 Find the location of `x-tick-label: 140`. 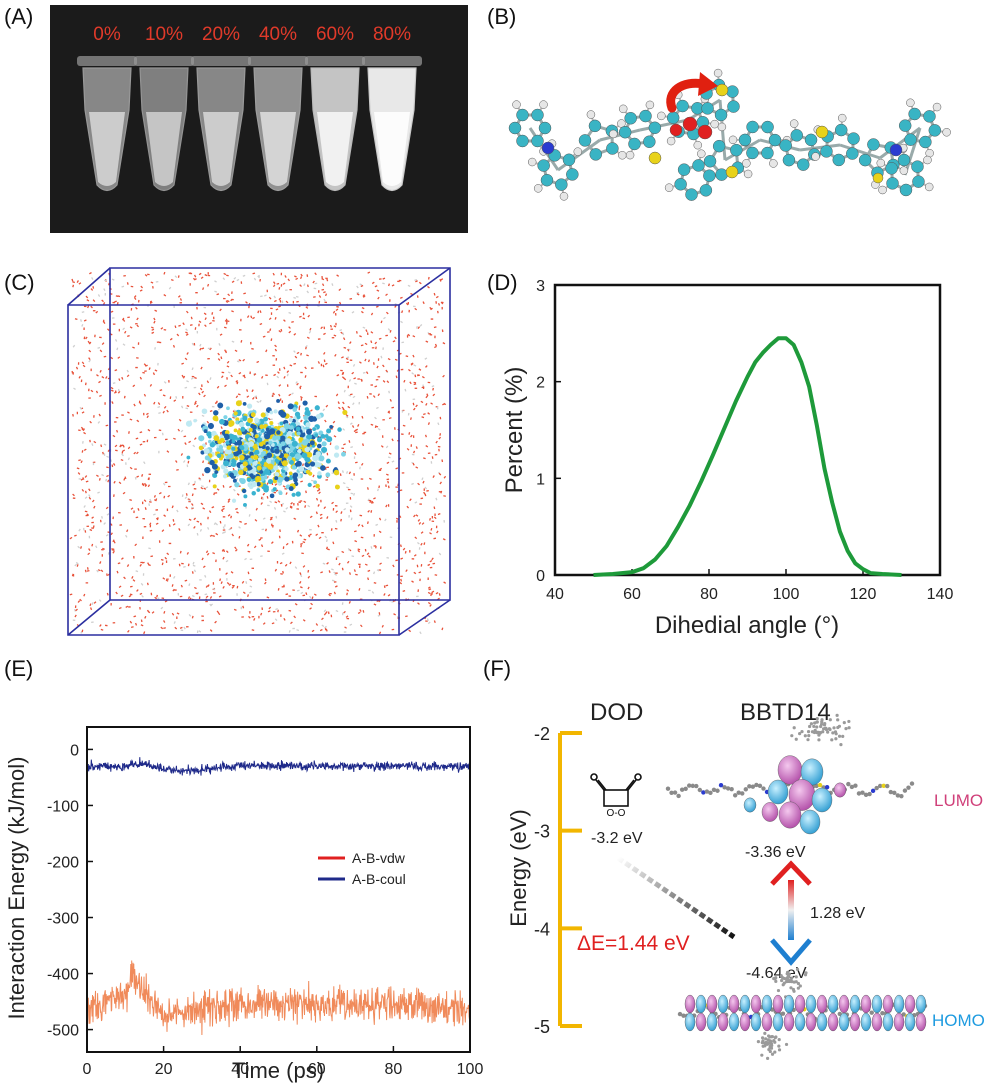

x-tick-label: 140 is located at coordinates (940, 594).